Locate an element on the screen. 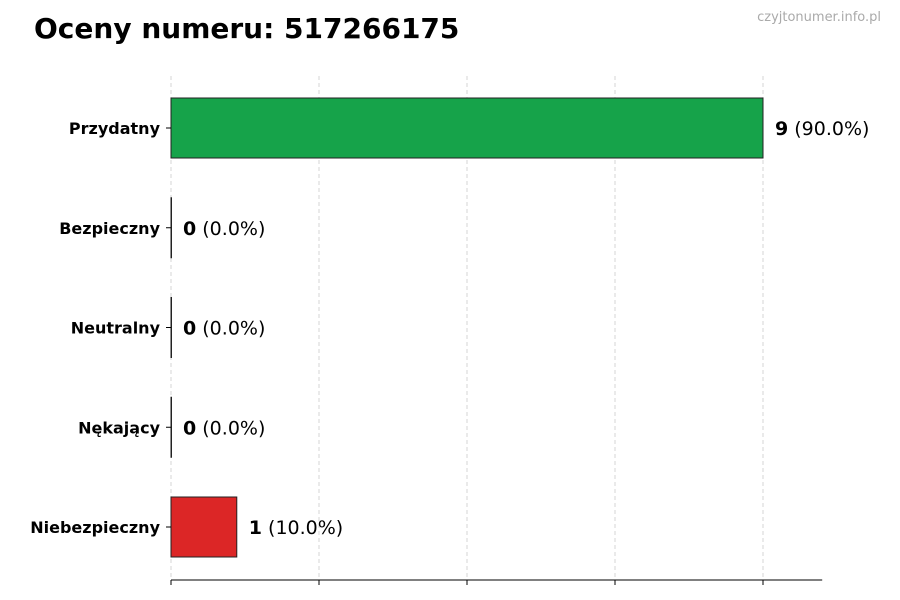  data-label-value: 9 is located at coordinates (781, 129).